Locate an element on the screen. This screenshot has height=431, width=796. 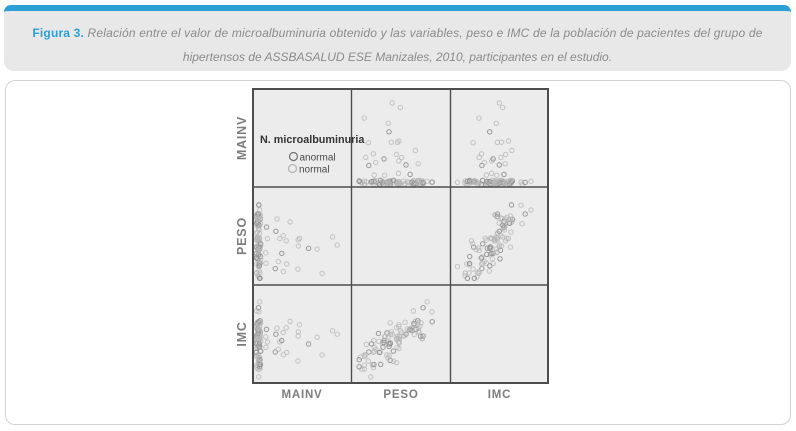
svg-text: normal is located at coordinates (314, 170).